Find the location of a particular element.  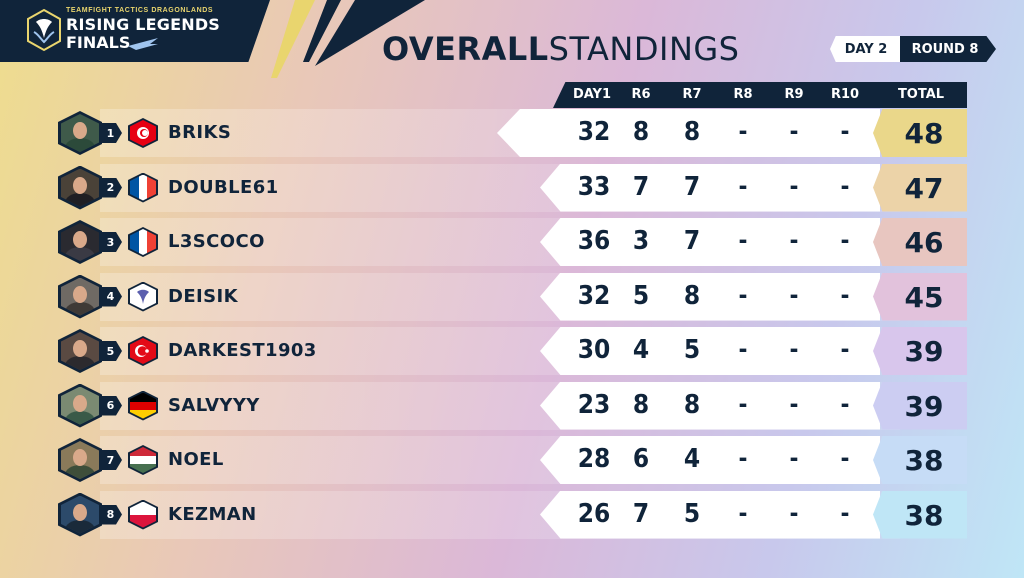

rank-badge: 8 is located at coordinates (112, 514).